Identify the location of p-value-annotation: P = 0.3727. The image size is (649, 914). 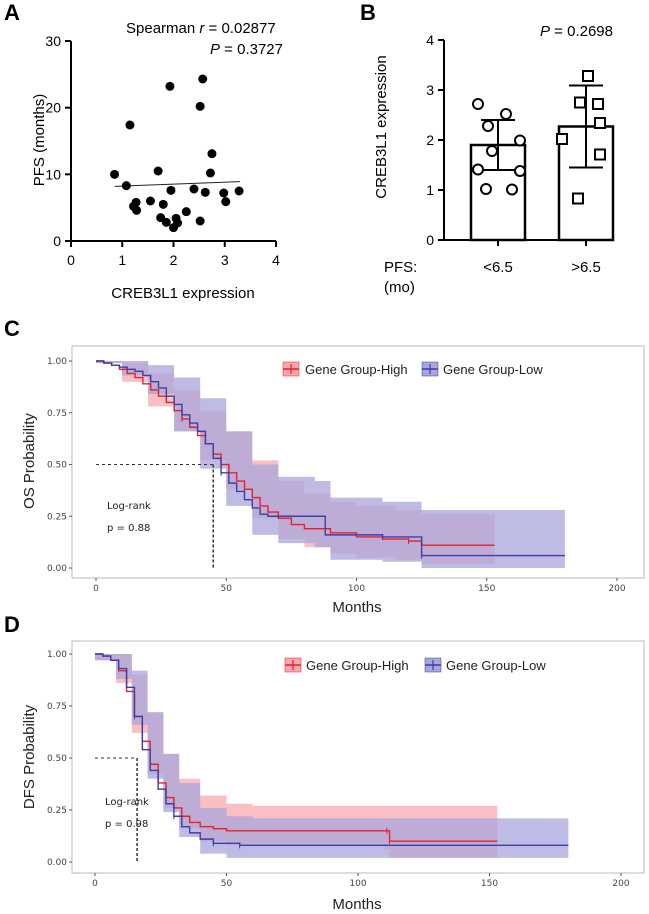
(246, 49).